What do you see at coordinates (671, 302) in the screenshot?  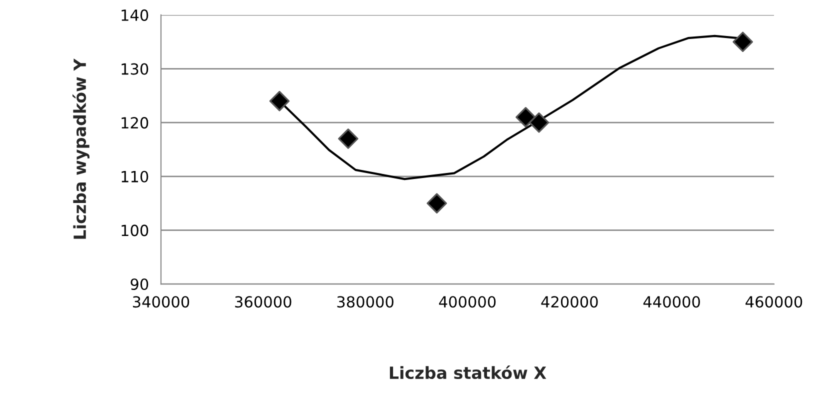 I see `x-tick-label: 440000` at bounding box center [671, 302].